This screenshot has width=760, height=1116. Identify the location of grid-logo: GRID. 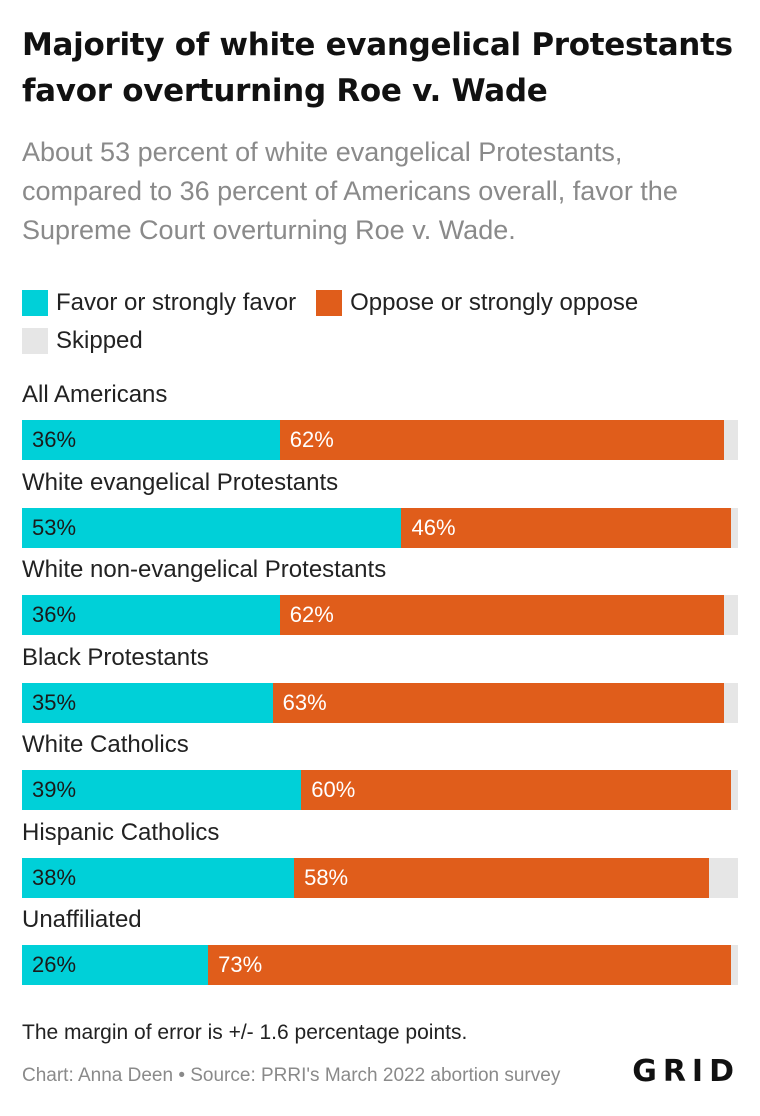
(686, 1071).